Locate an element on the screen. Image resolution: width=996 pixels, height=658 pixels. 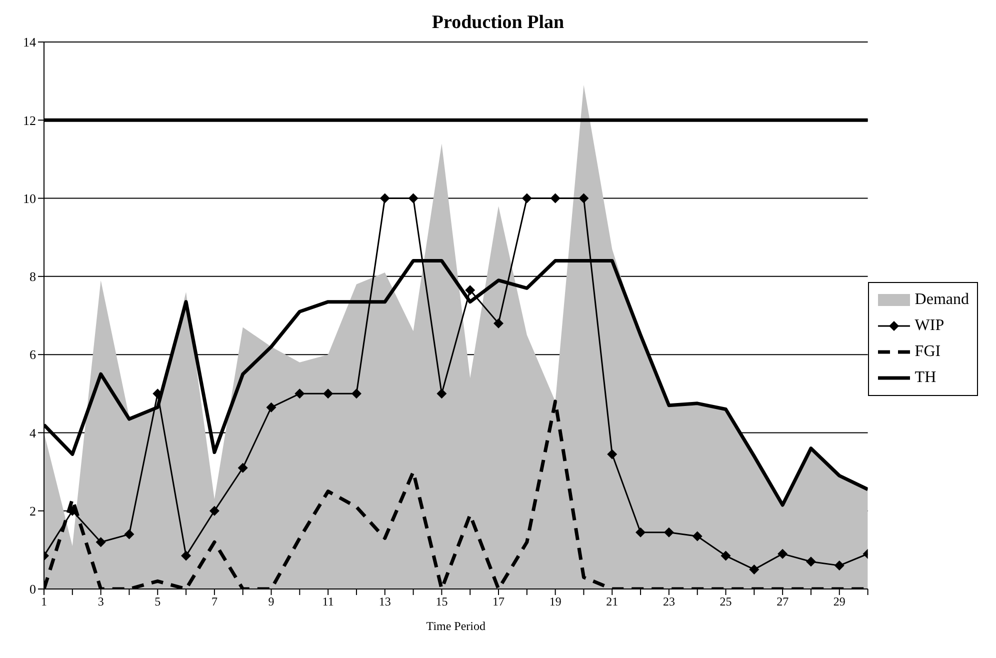
y-tick-label: 12 is located at coordinates (29, 120).